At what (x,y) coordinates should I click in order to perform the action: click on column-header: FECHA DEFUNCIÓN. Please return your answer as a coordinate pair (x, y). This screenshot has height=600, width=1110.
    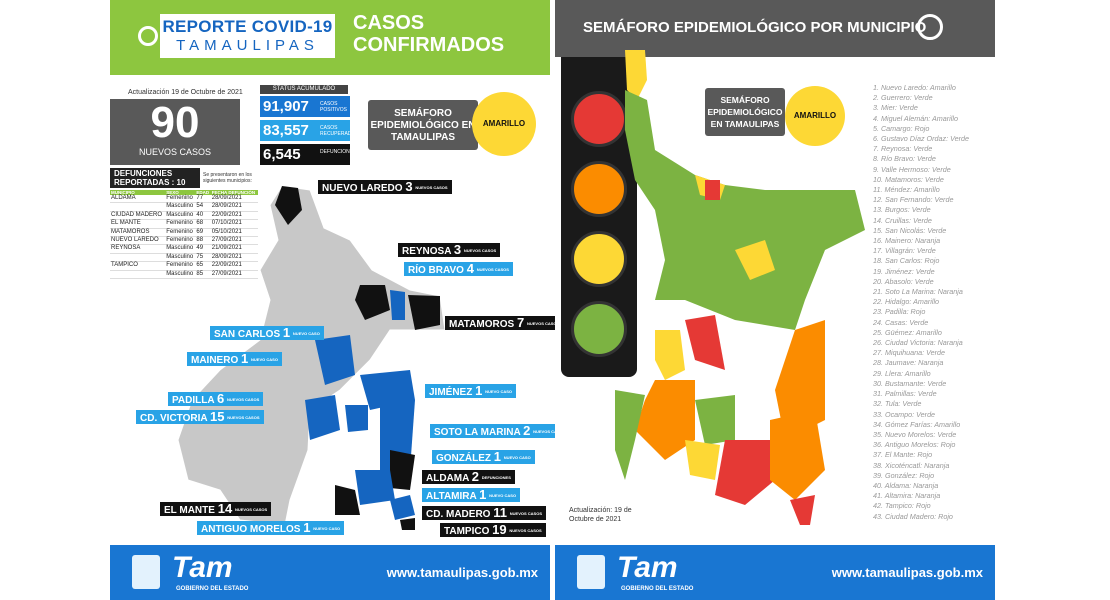
    Looking at the image, I should click on (234, 192).